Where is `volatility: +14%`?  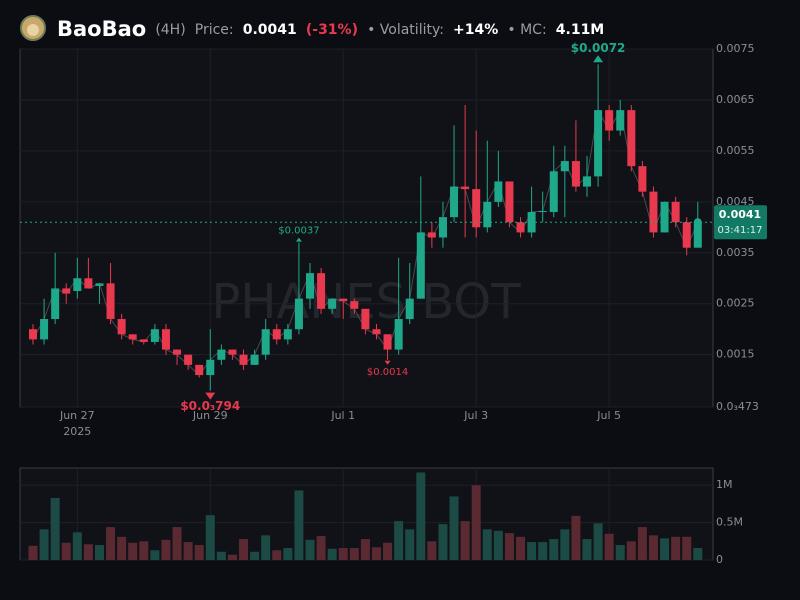 volatility: +14% is located at coordinates (475, 30).